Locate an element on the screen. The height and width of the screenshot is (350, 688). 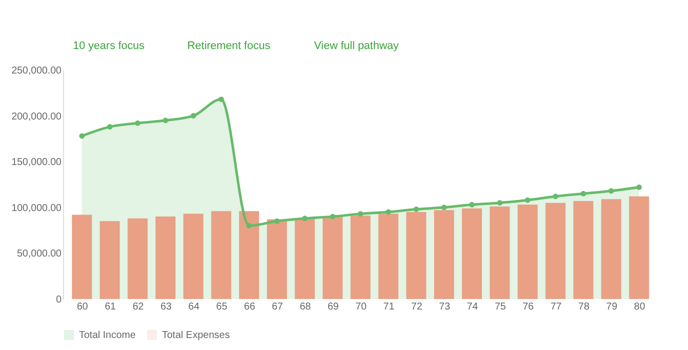
x-tick-label: 76 is located at coordinates (528, 307).